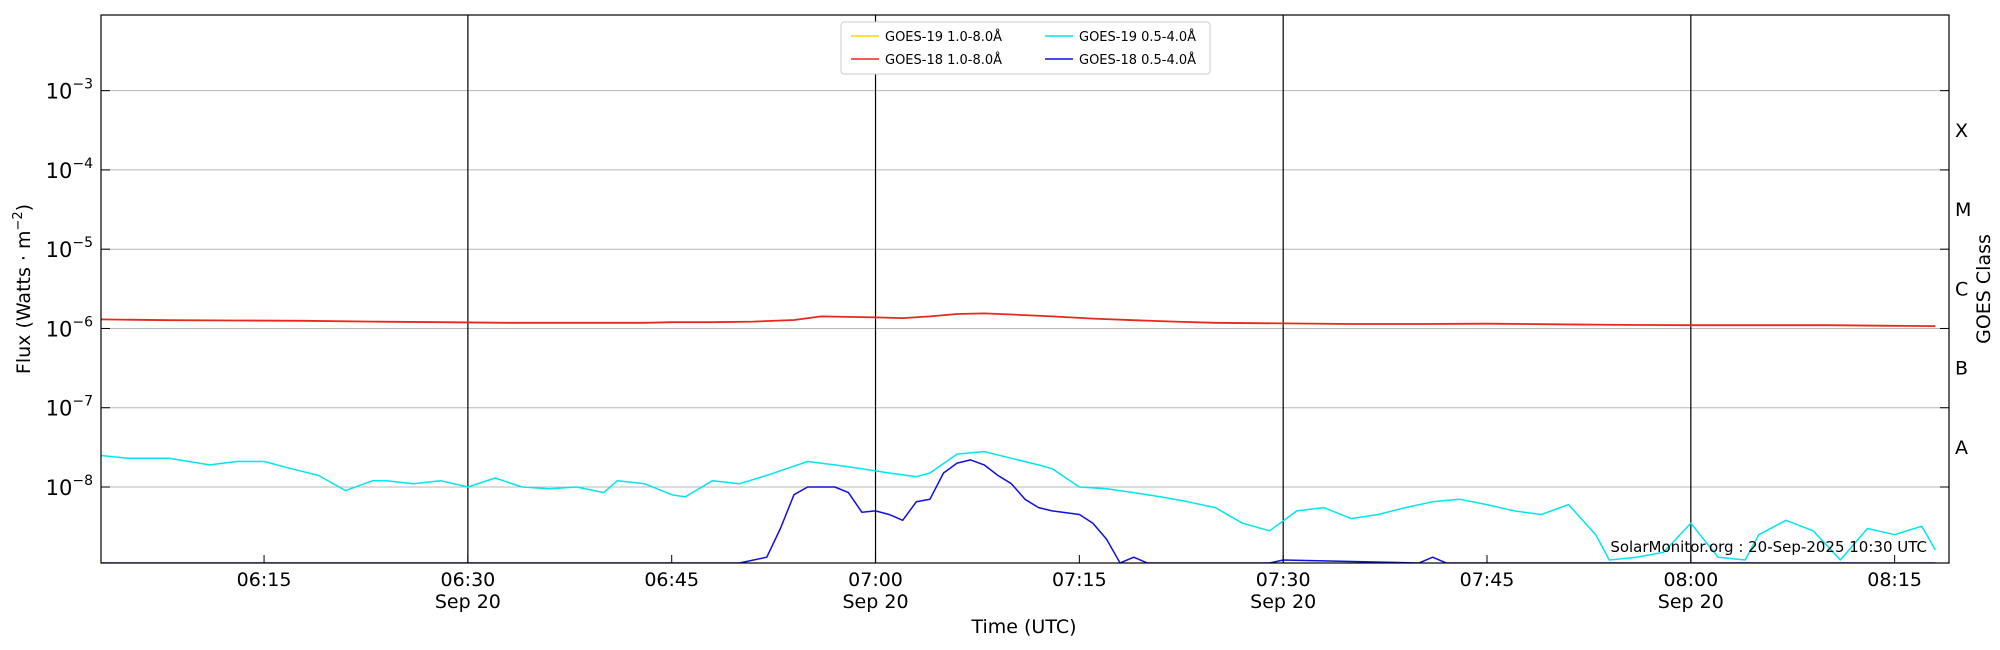 The image size is (2000, 650). What do you see at coordinates (69, 248) in the screenshot?
I see `y-tick-label: 10⁻⁵` at bounding box center [69, 248].